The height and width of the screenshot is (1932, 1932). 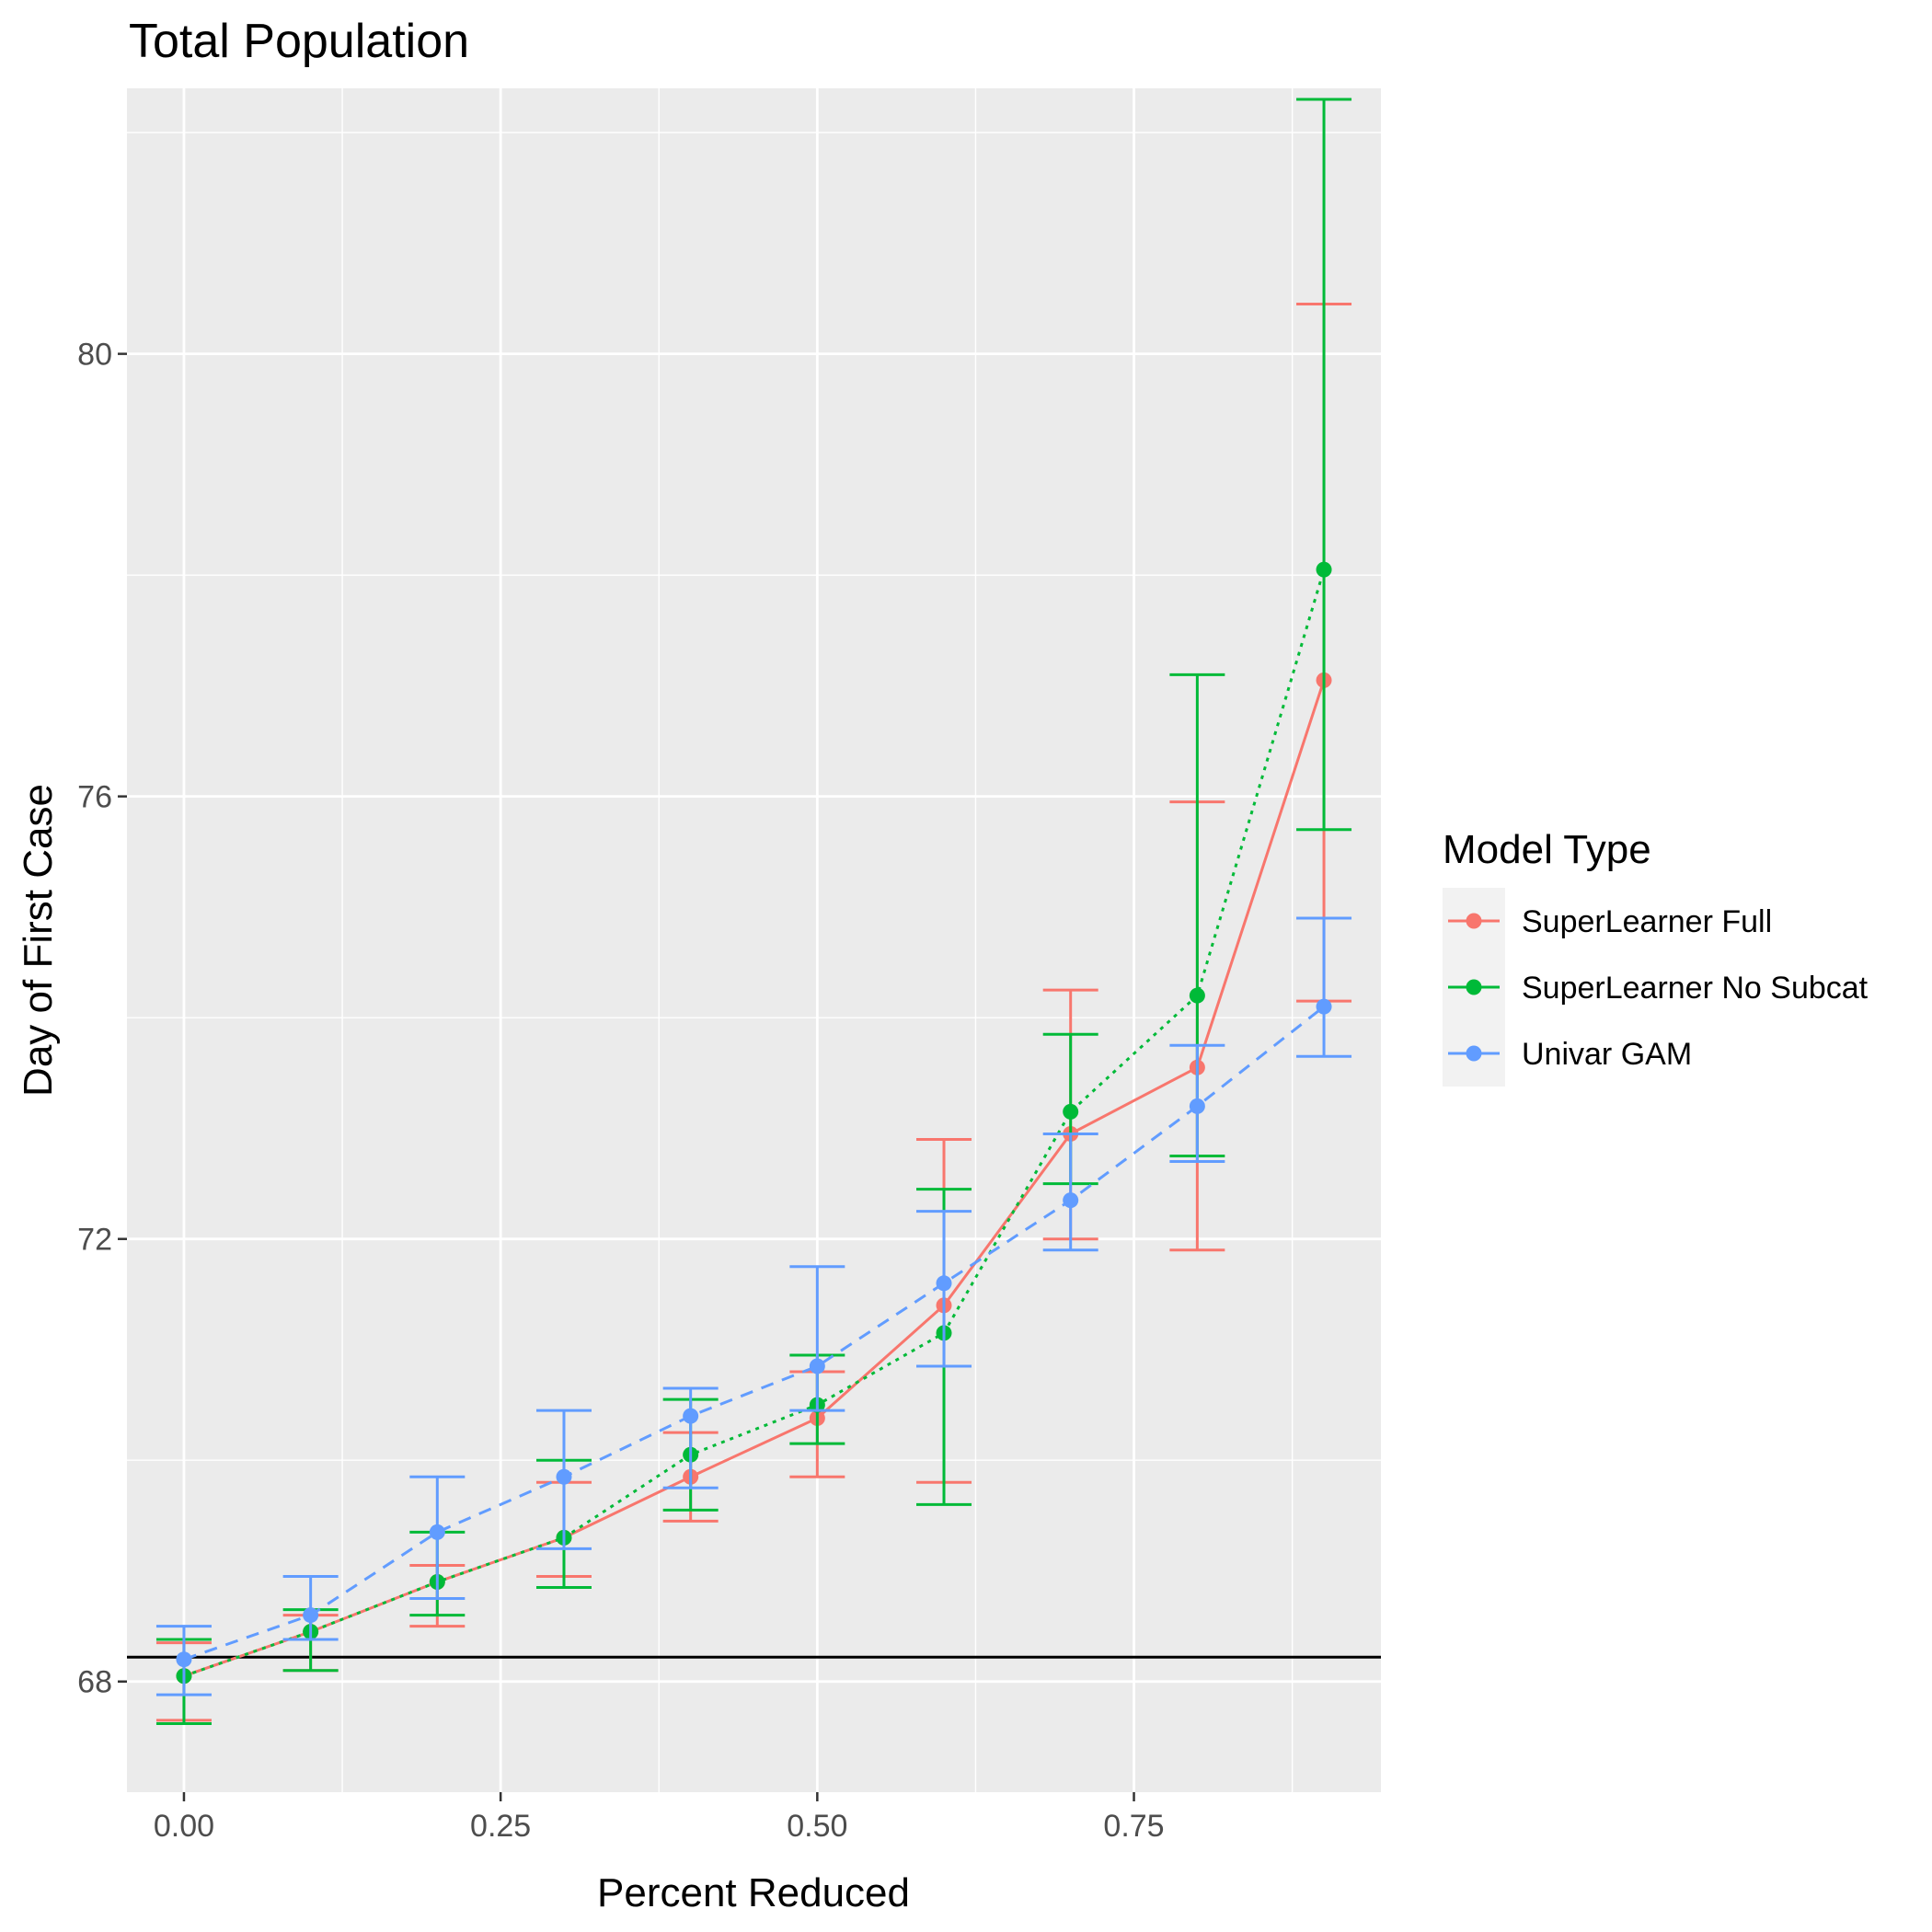 What do you see at coordinates (38, 940) in the screenshot?
I see `y-axis-title: Day of First Case` at bounding box center [38, 940].